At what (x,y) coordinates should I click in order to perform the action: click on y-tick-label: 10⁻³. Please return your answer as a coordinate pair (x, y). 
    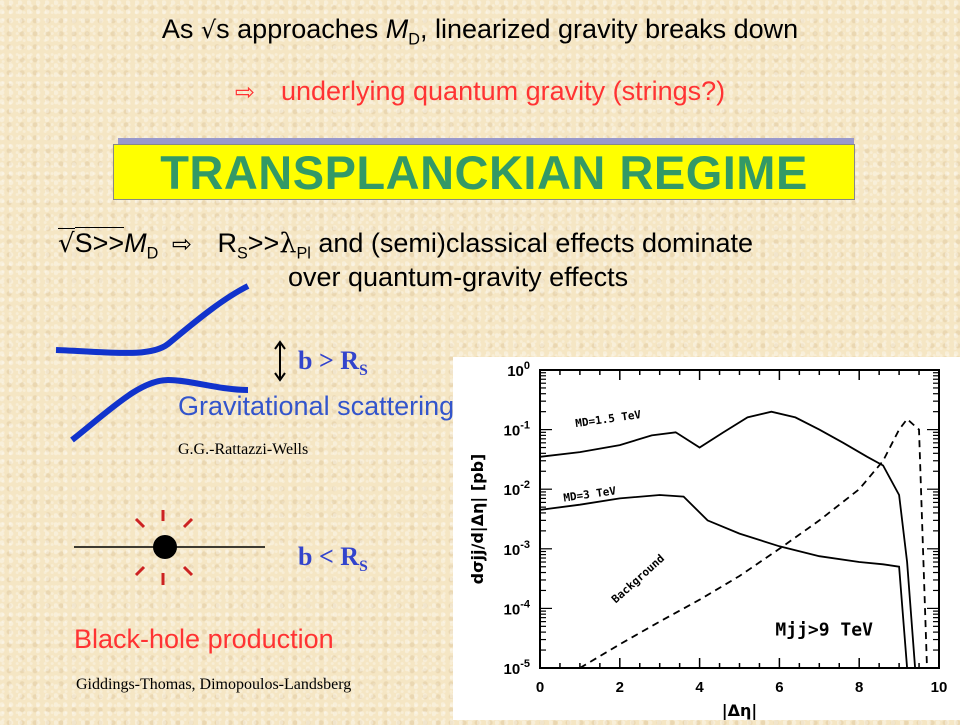
    Looking at the image, I should click on (517, 549).